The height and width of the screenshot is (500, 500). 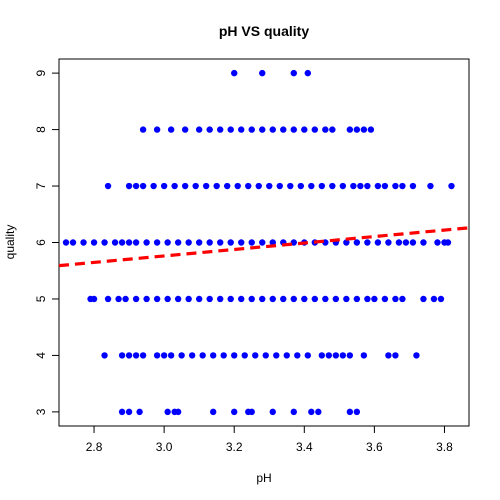 What do you see at coordinates (374, 447) in the screenshot?
I see `x-tick-label: 3.6` at bounding box center [374, 447].